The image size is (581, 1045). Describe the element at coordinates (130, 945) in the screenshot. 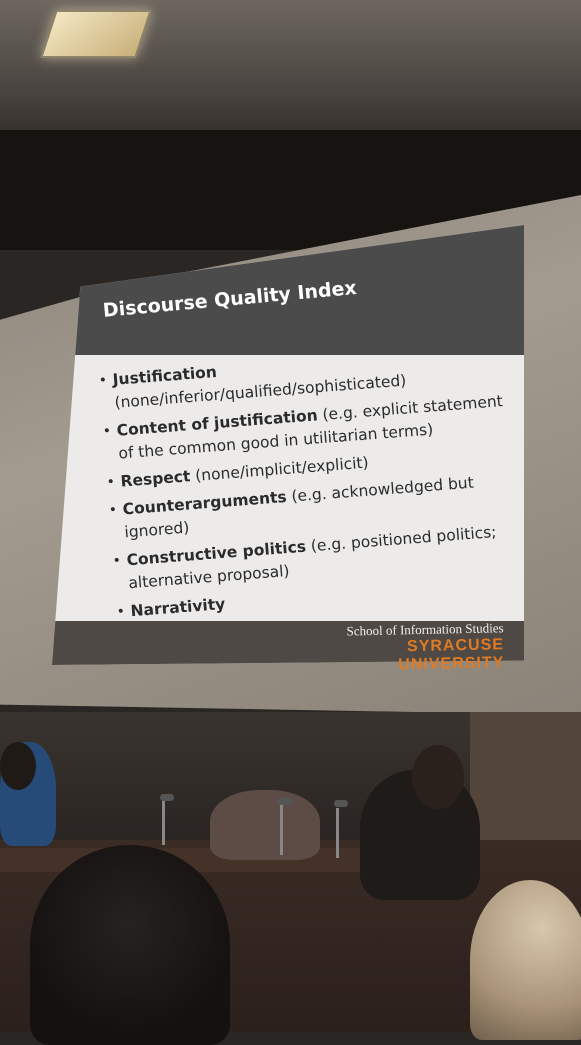

I see `audience-head` at that location.